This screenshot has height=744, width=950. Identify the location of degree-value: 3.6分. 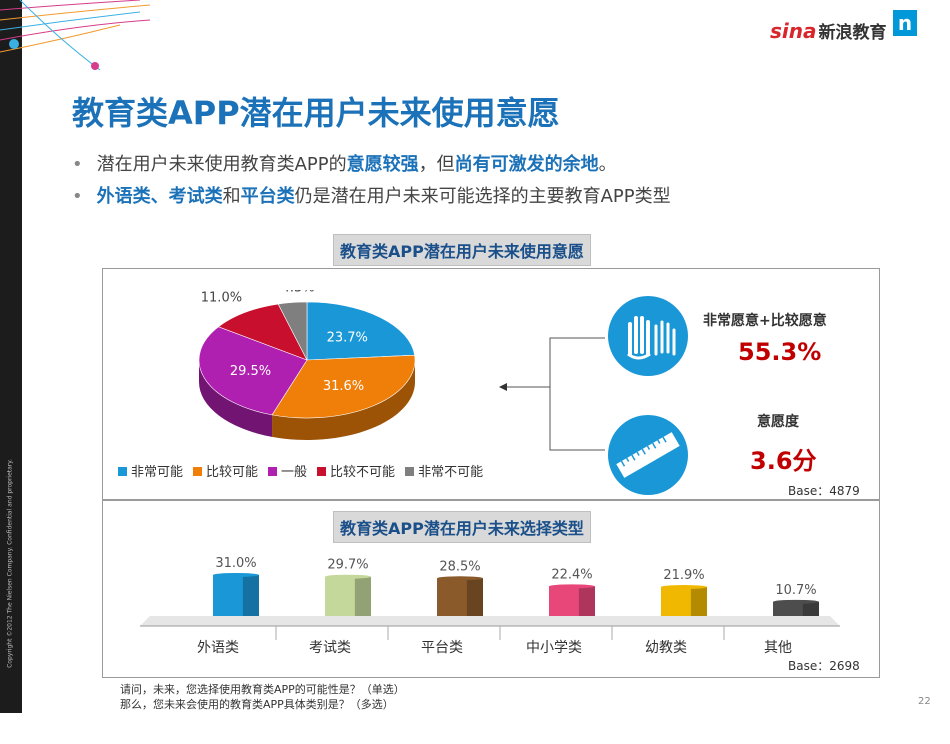
(783, 461).